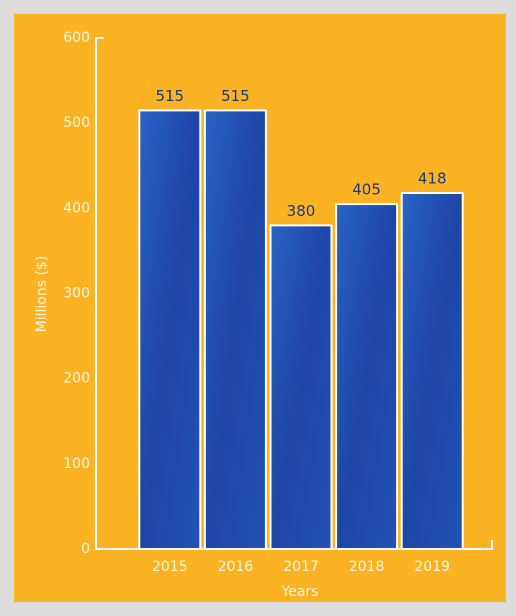  Describe the element at coordinates (301, 567) in the screenshot. I see `x-tick-label: 2017` at that location.